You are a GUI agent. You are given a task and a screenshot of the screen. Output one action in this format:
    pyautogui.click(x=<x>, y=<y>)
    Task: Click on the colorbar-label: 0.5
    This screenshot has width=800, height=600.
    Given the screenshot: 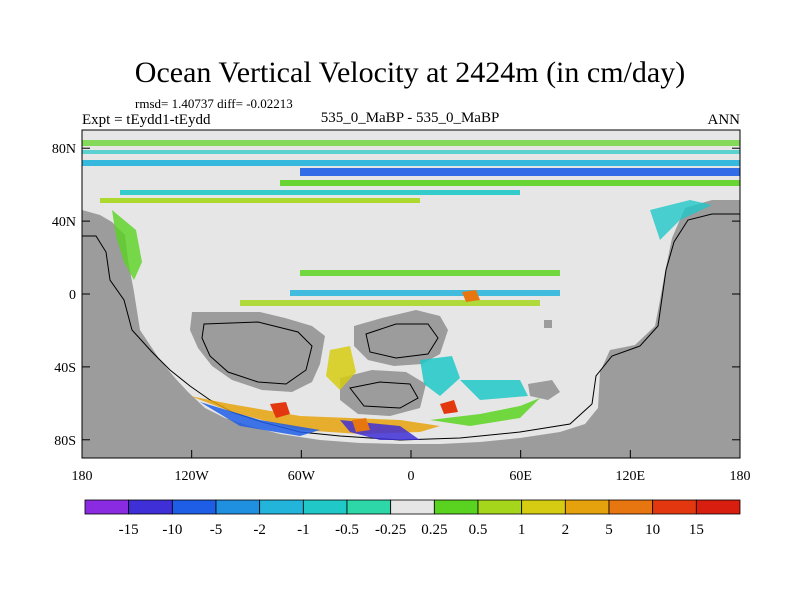 What is the action you would take?
    pyautogui.click(x=478, y=530)
    